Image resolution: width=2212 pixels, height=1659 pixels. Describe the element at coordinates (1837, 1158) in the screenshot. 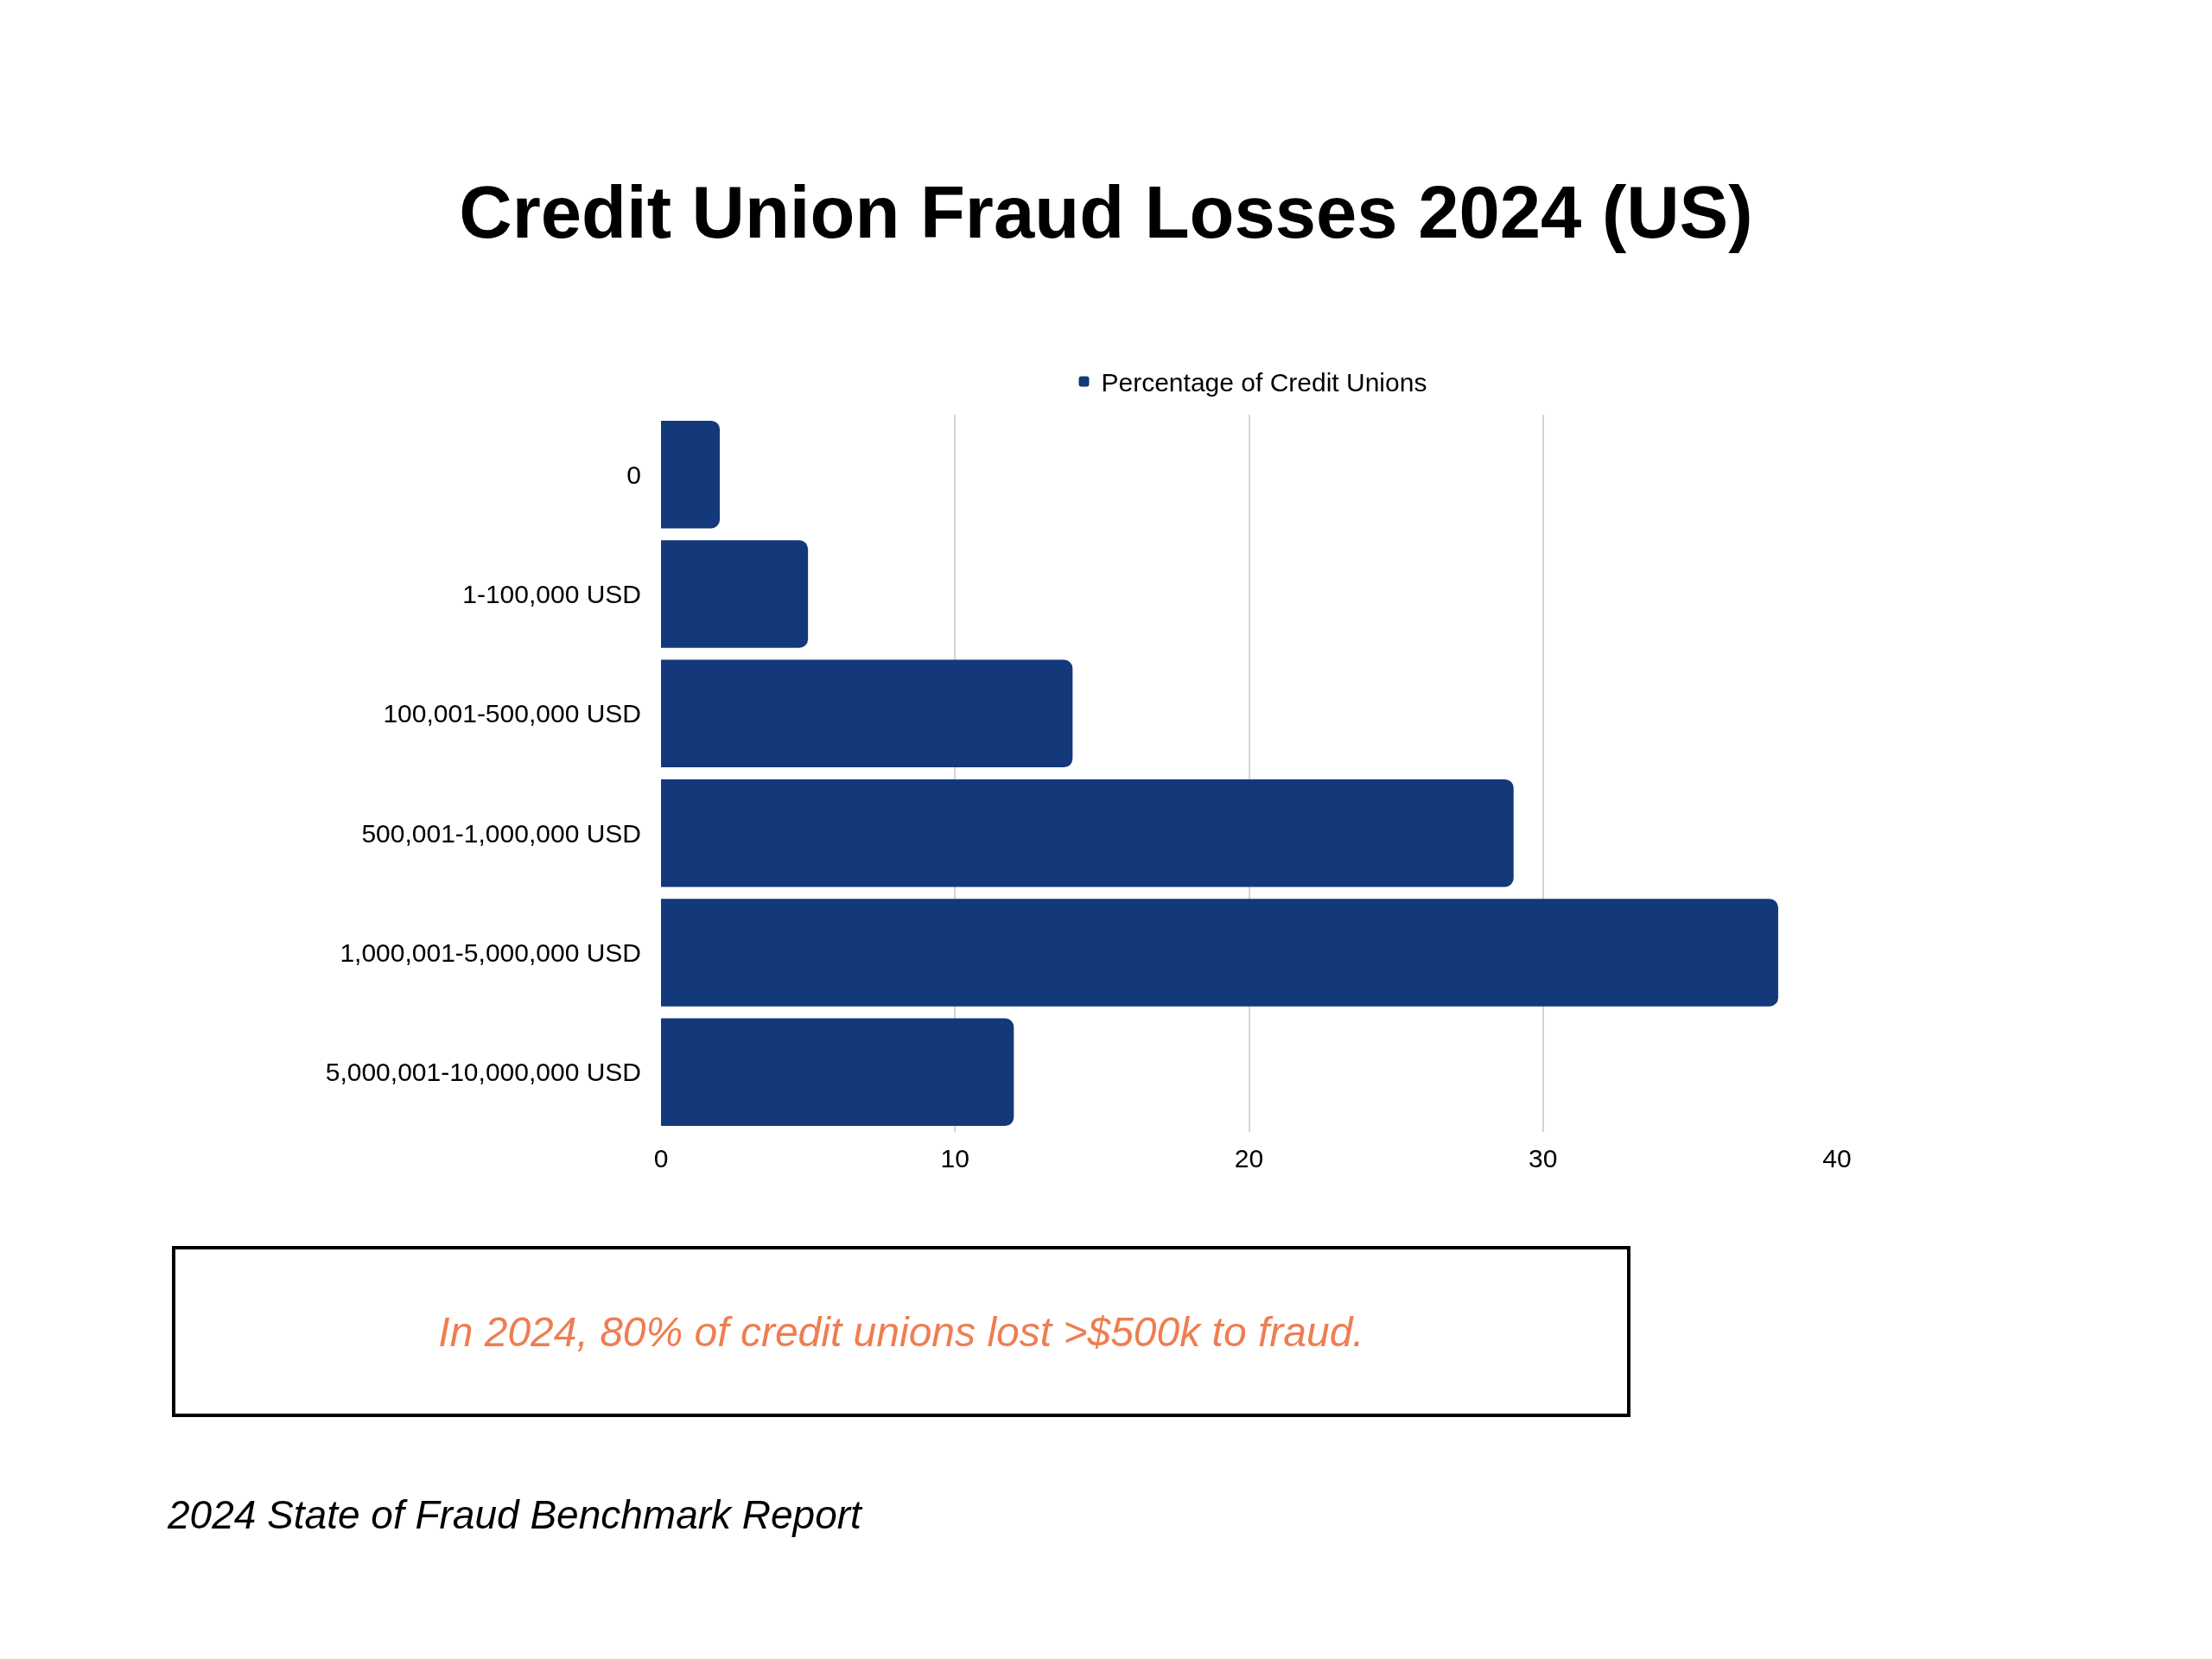

I see `x-tick-label: 40` at that location.